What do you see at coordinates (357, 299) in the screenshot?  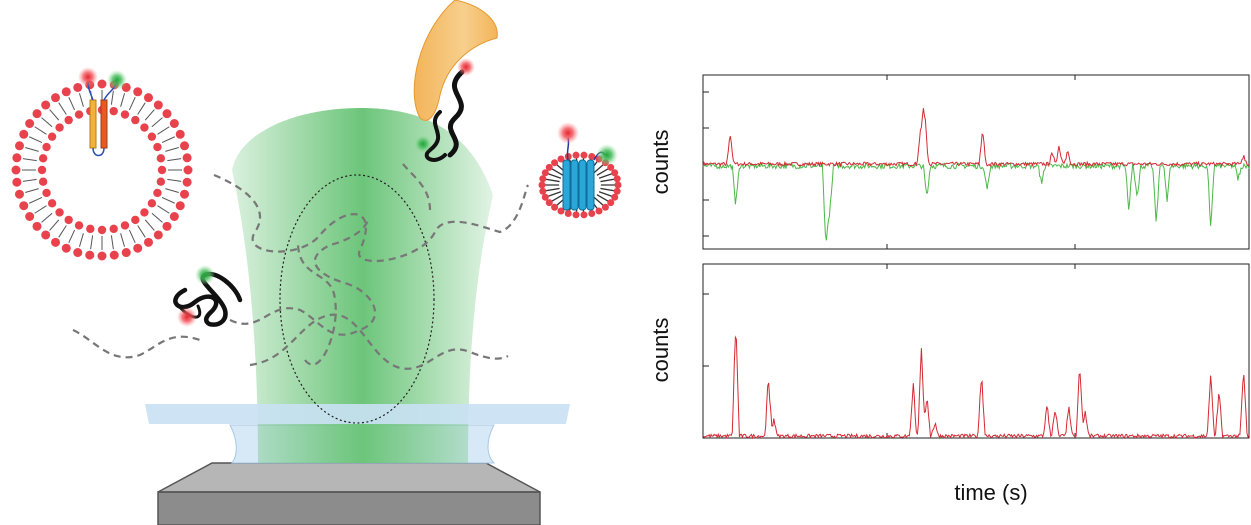 I see `confocal-volume` at bounding box center [357, 299].